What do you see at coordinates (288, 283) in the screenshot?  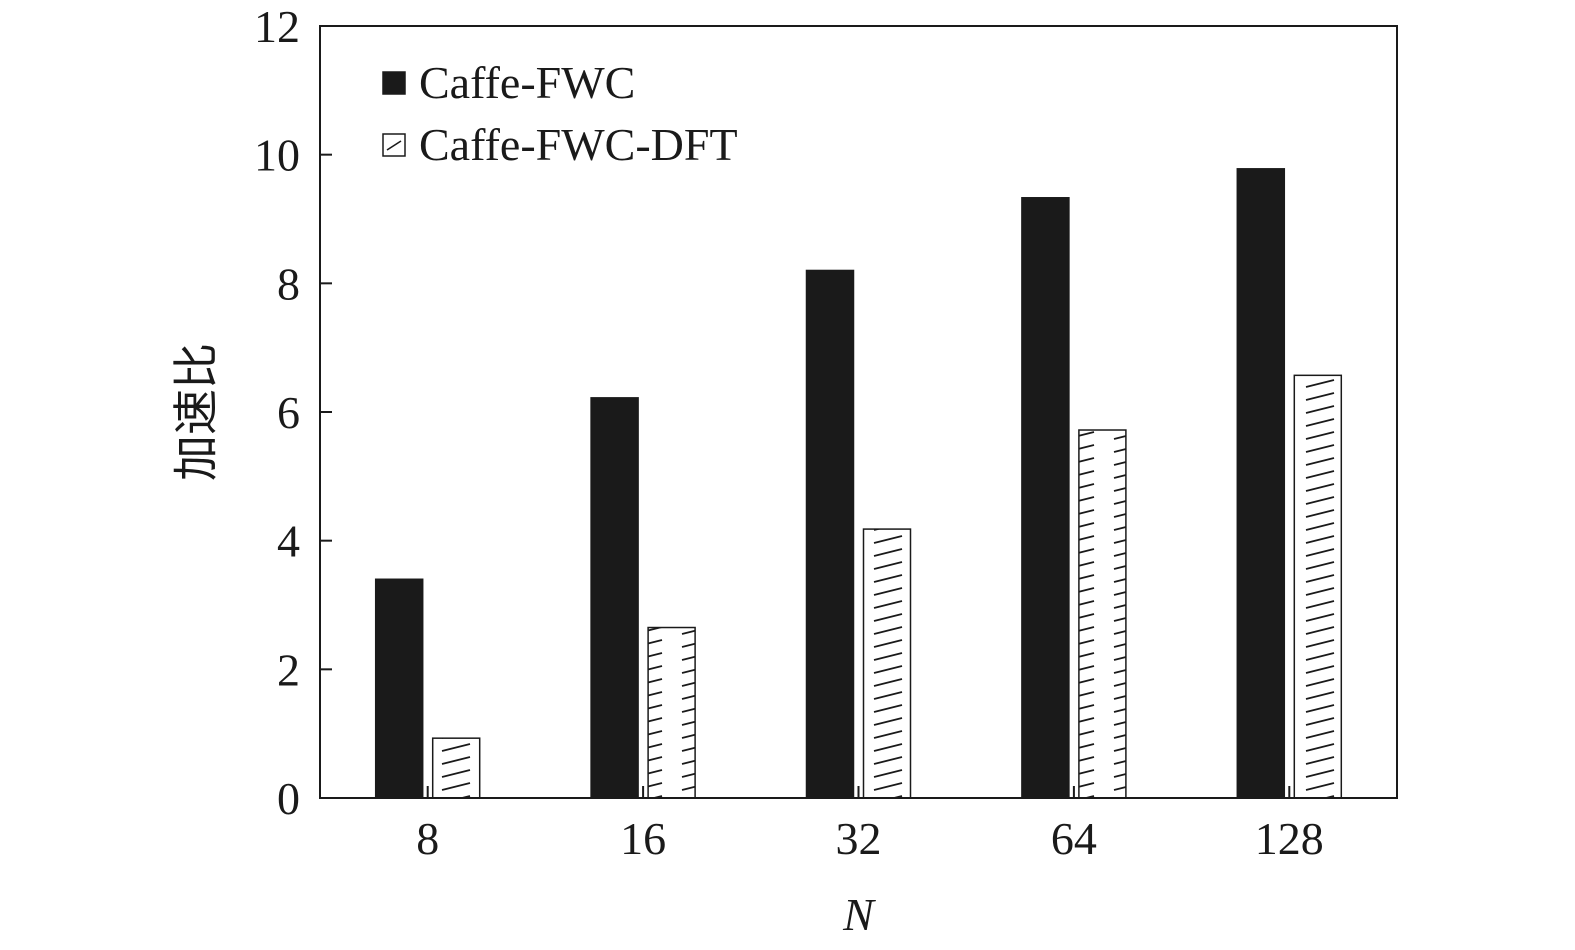 I see `y-tick-label: 8` at bounding box center [288, 283].